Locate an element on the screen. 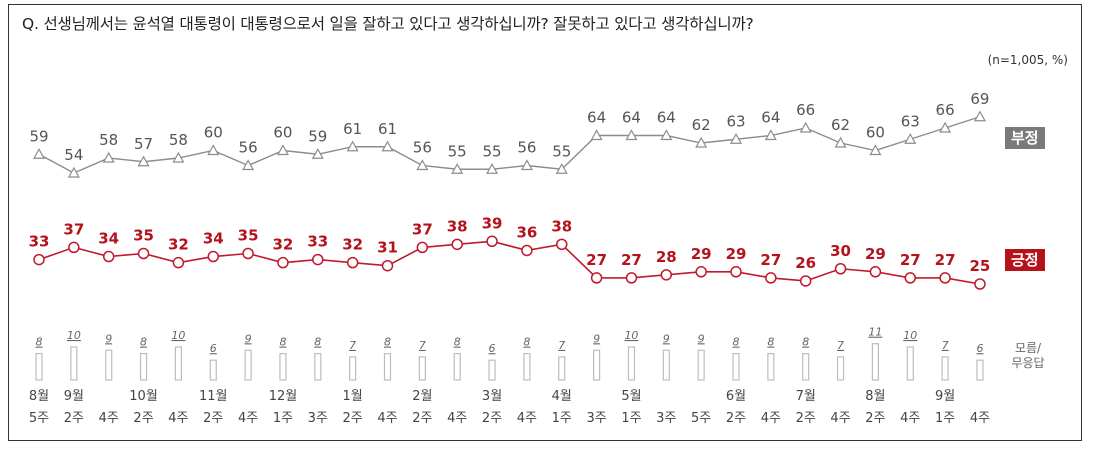  x-tick-month: 6월 is located at coordinates (736, 396).